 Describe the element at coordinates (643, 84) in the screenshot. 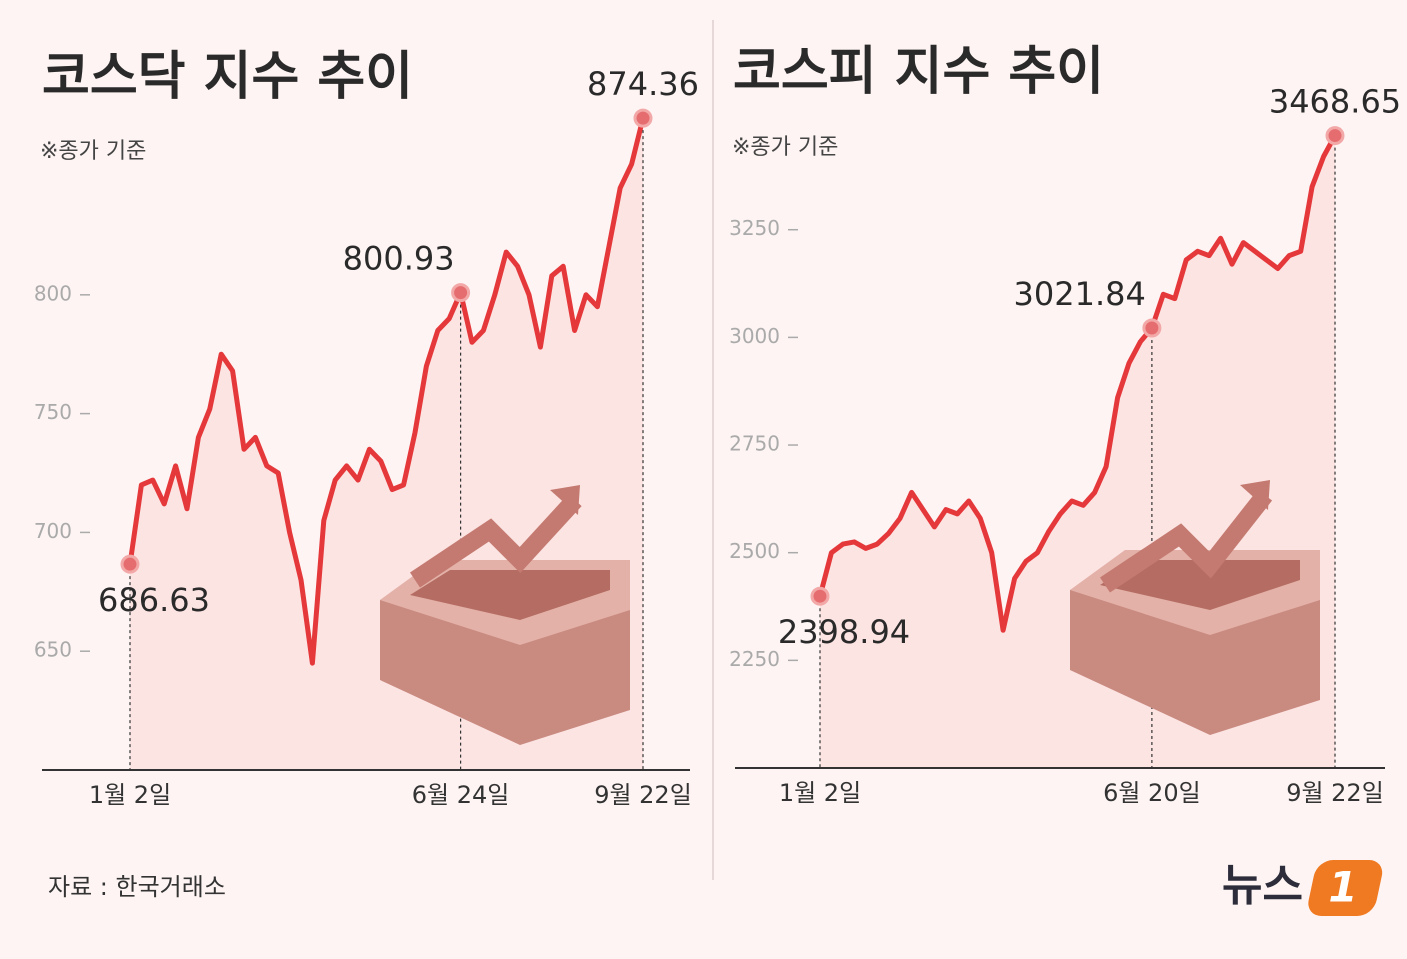

I see `data-label: 874.36` at that location.